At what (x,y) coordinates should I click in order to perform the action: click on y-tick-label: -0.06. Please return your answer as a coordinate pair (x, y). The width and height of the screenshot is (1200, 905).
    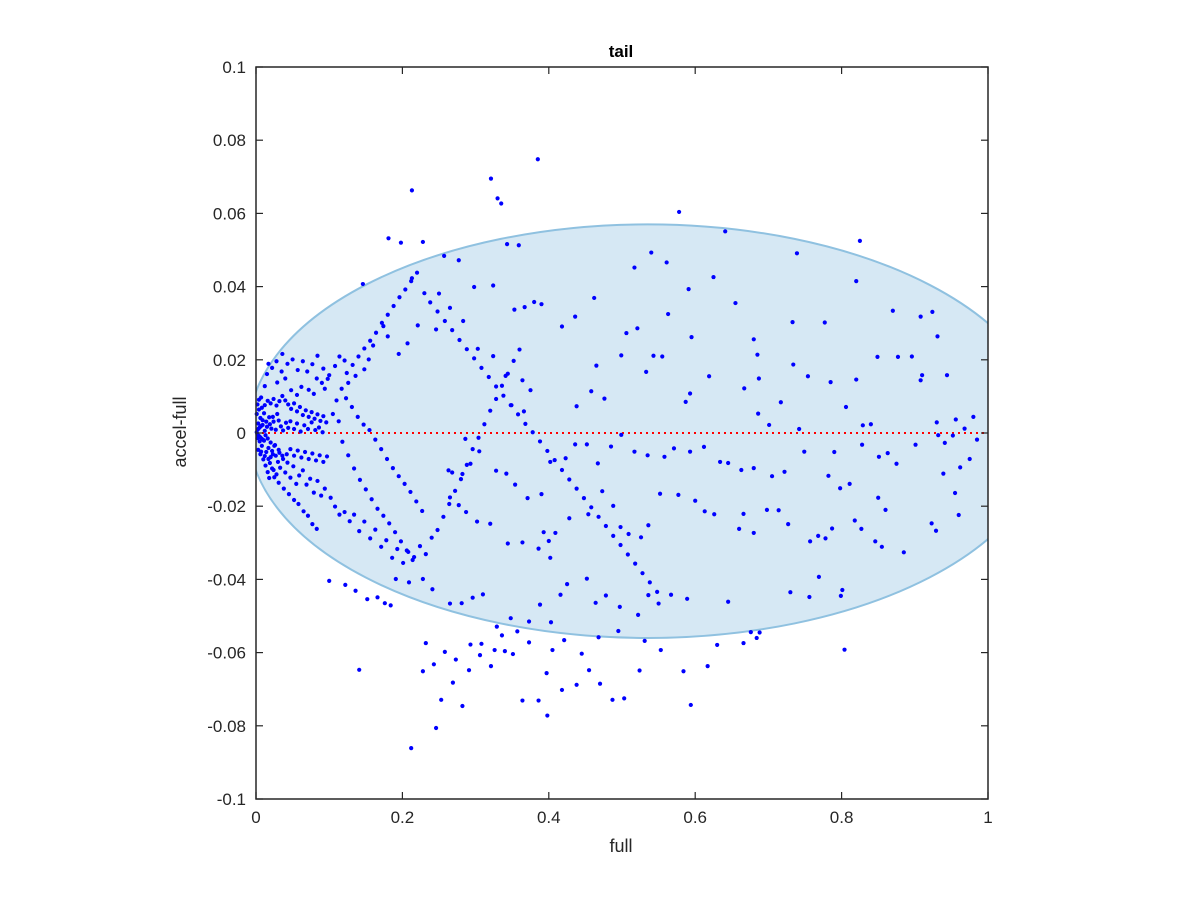
    Looking at the image, I should click on (226, 653).